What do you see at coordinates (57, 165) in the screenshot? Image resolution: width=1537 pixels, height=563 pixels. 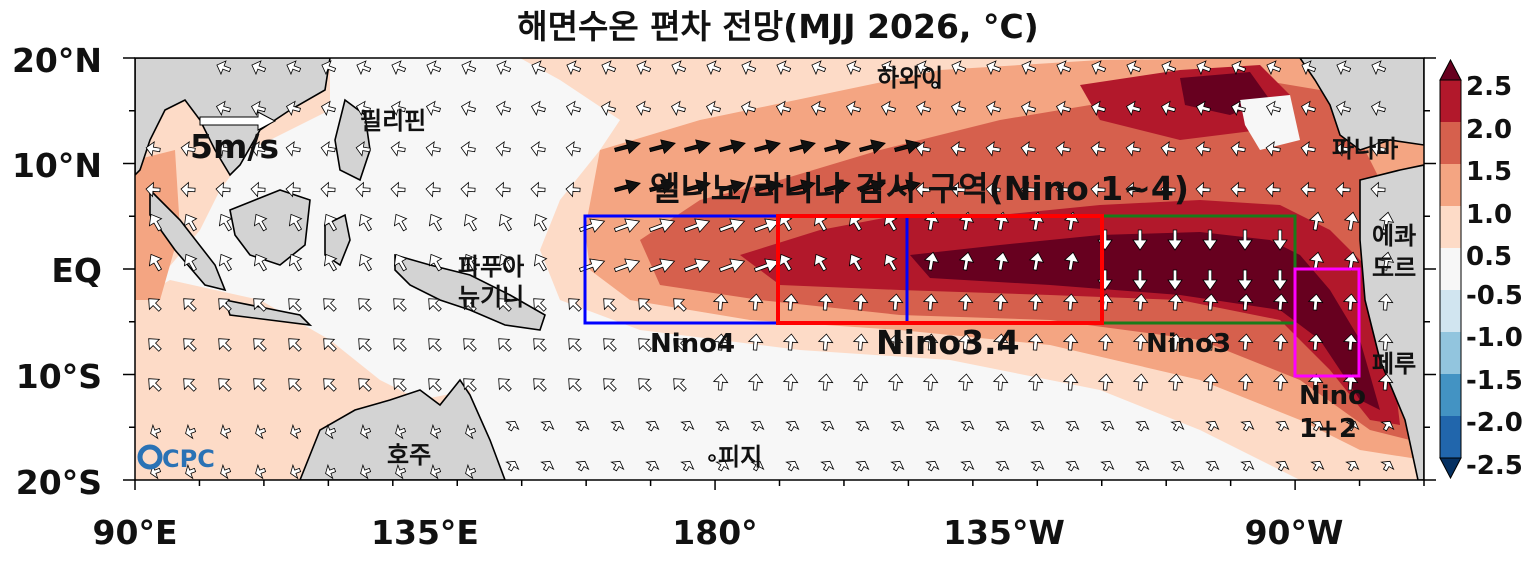 I see `lat-tick-label: 10°N` at bounding box center [57, 165].